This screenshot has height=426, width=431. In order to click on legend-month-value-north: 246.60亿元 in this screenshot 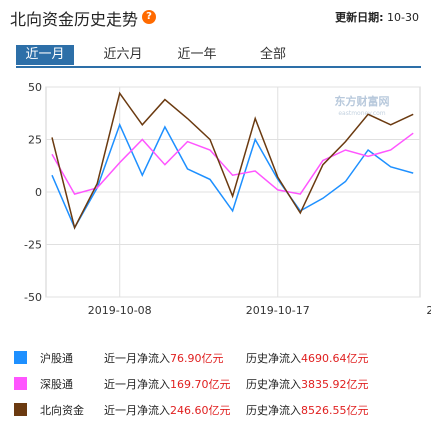, I will do `click(200, 410)`.